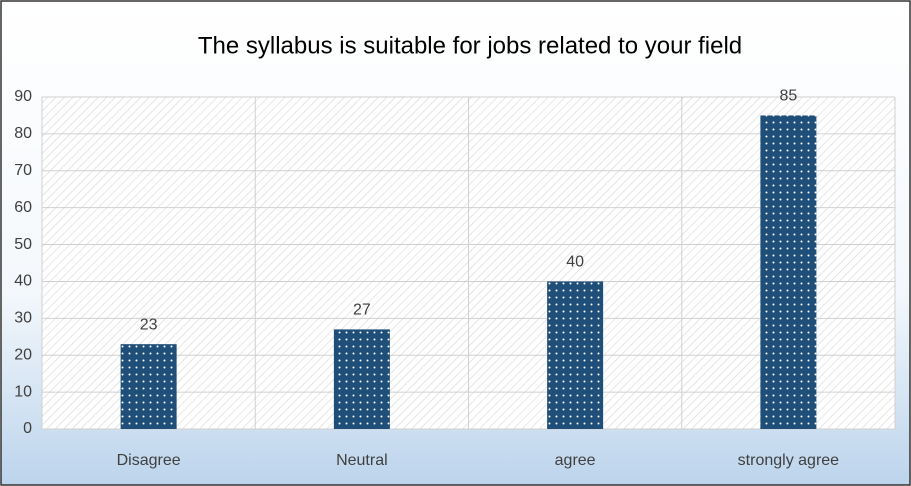  I want to click on data-label: 40, so click(575, 262).